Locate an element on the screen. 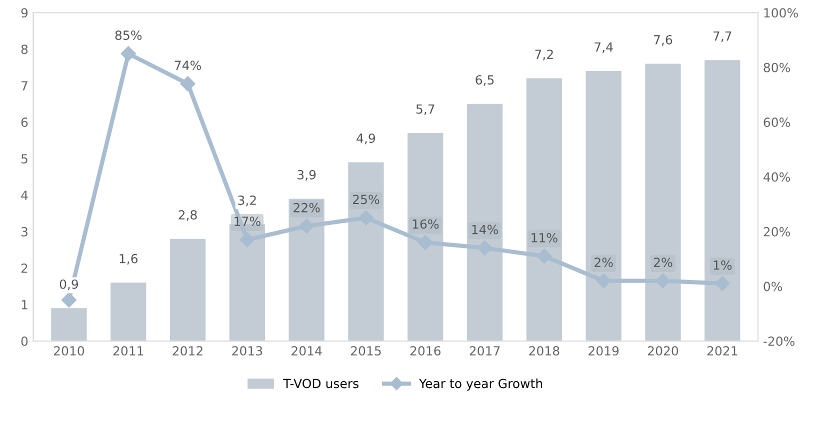 The width and height of the screenshot is (833, 421). y-tick-label: 2 is located at coordinates (24, 268).